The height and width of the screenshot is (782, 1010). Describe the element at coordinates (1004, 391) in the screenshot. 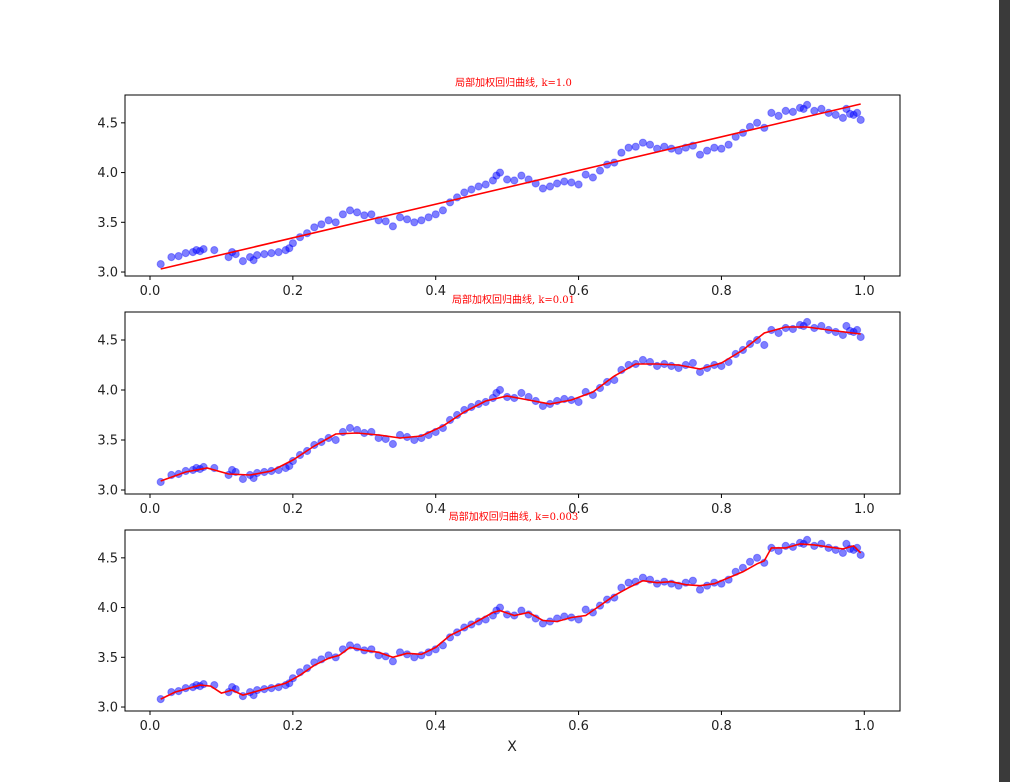

I see `scrollbar` at that location.